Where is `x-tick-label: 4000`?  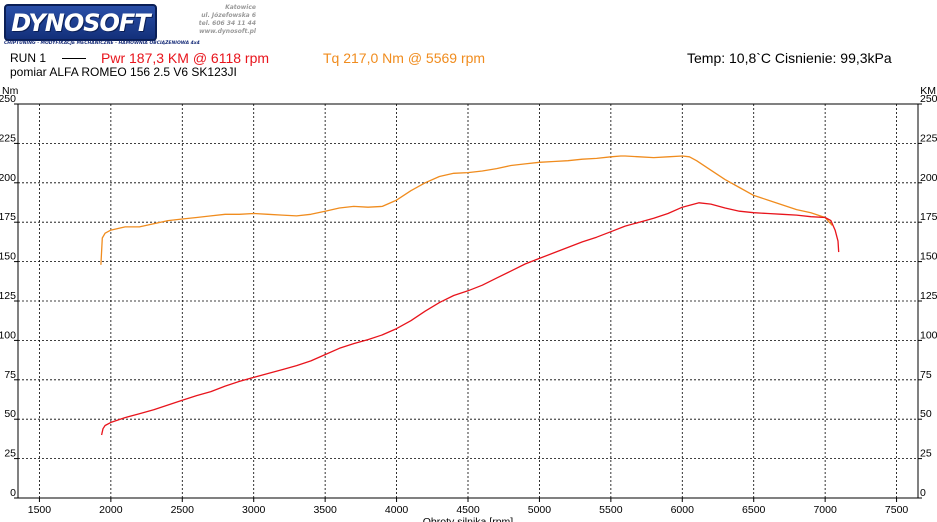 x-tick-label: 4000 is located at coordinates (397, 510).